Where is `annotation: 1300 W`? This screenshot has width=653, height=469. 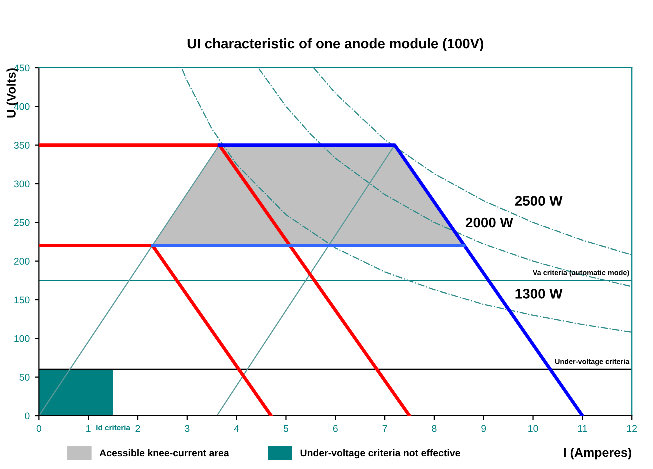 annotation: 1300 W is located at coordinates (539, 294).